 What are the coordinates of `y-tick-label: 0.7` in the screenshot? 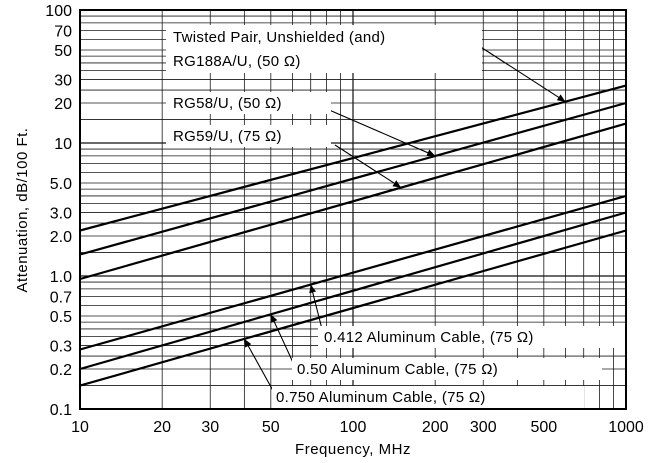 It's located at (61, 298).